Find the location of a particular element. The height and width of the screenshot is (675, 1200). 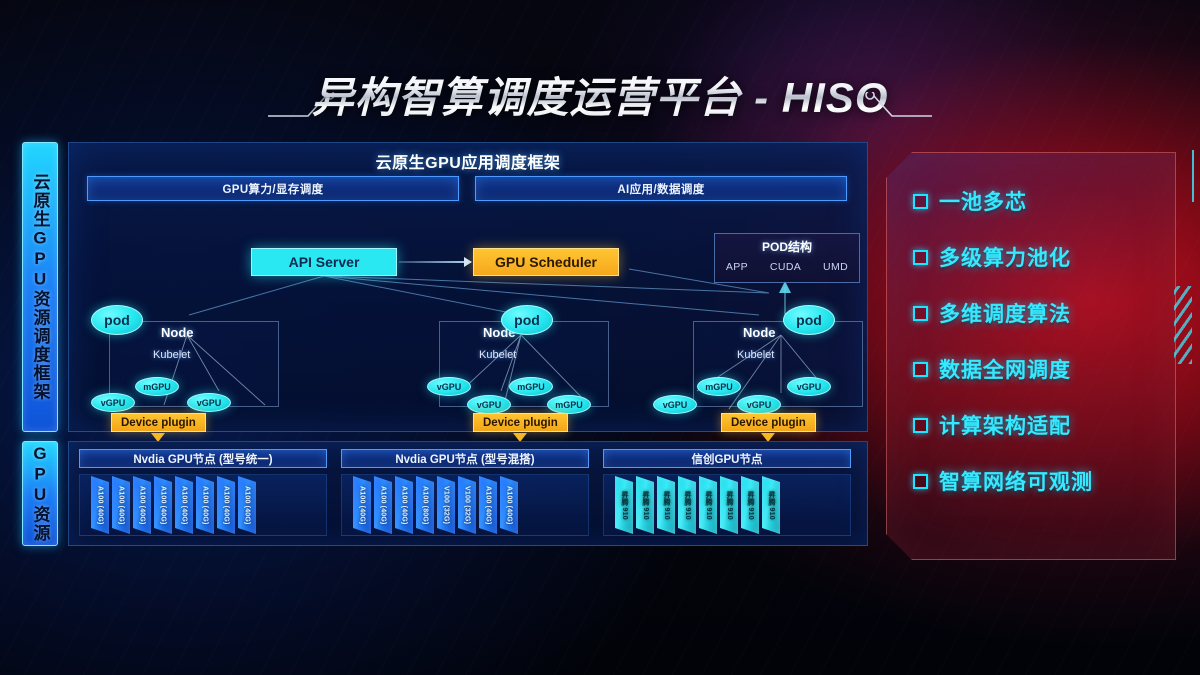

feature-item-1: 一池多芯 is located at coordinates (1044, 201).